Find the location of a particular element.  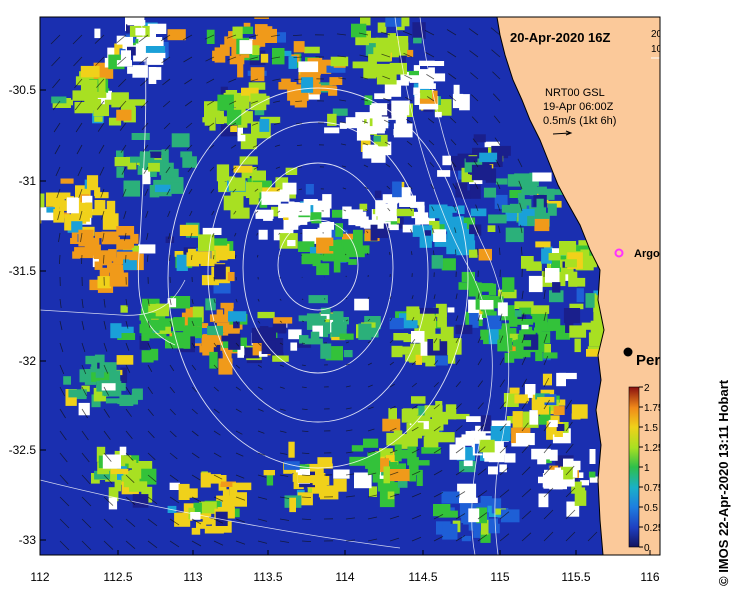

current-info: NRT00 GSL 19-Apr 06:00Z 0.5m/s (1kt 6h) is located at coordinates (579, 111).